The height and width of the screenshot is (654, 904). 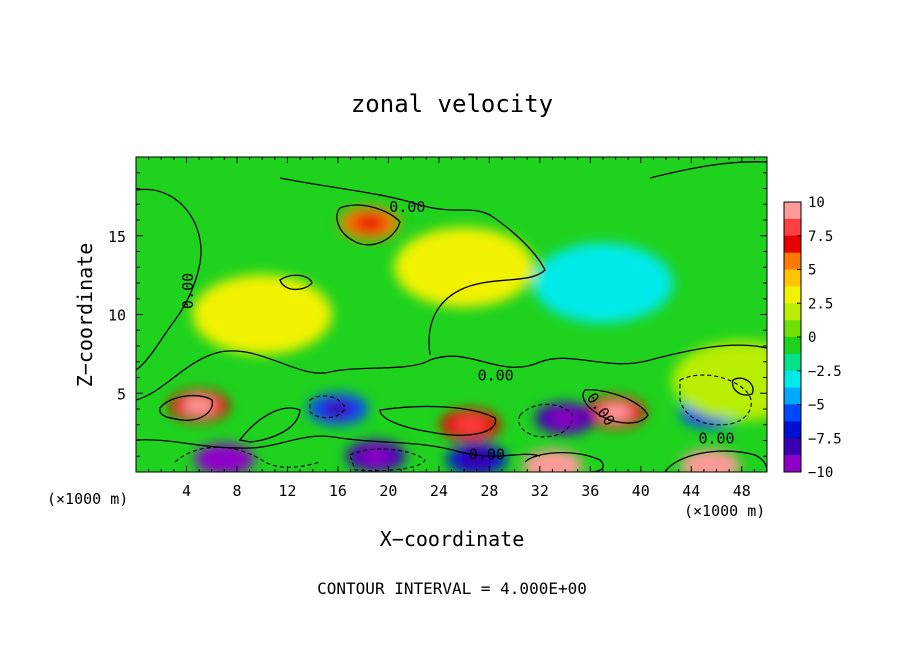 What do you see at coordinates (236, 491) in the screenshot?
I see `x-tick-label: 8` at bounding box center [236, 491].